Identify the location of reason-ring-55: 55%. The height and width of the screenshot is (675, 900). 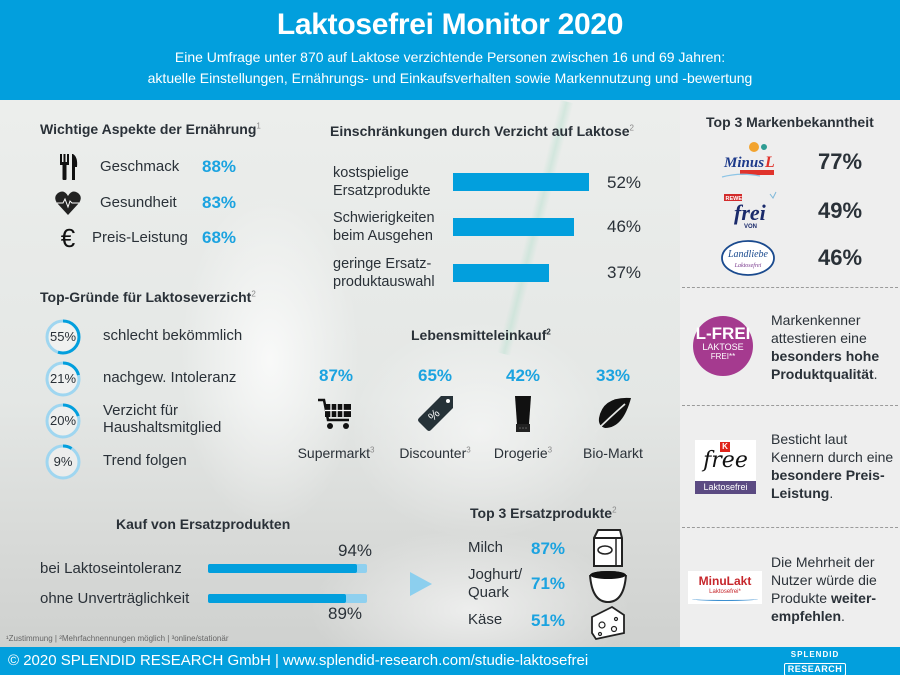
(63, 337).